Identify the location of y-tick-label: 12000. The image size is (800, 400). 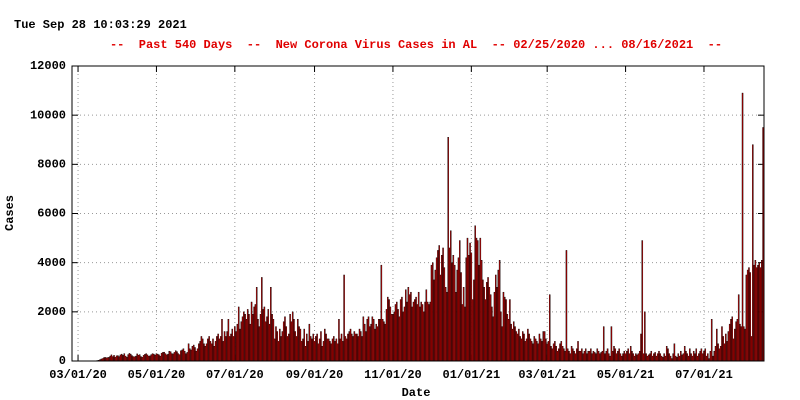
(48, 66).